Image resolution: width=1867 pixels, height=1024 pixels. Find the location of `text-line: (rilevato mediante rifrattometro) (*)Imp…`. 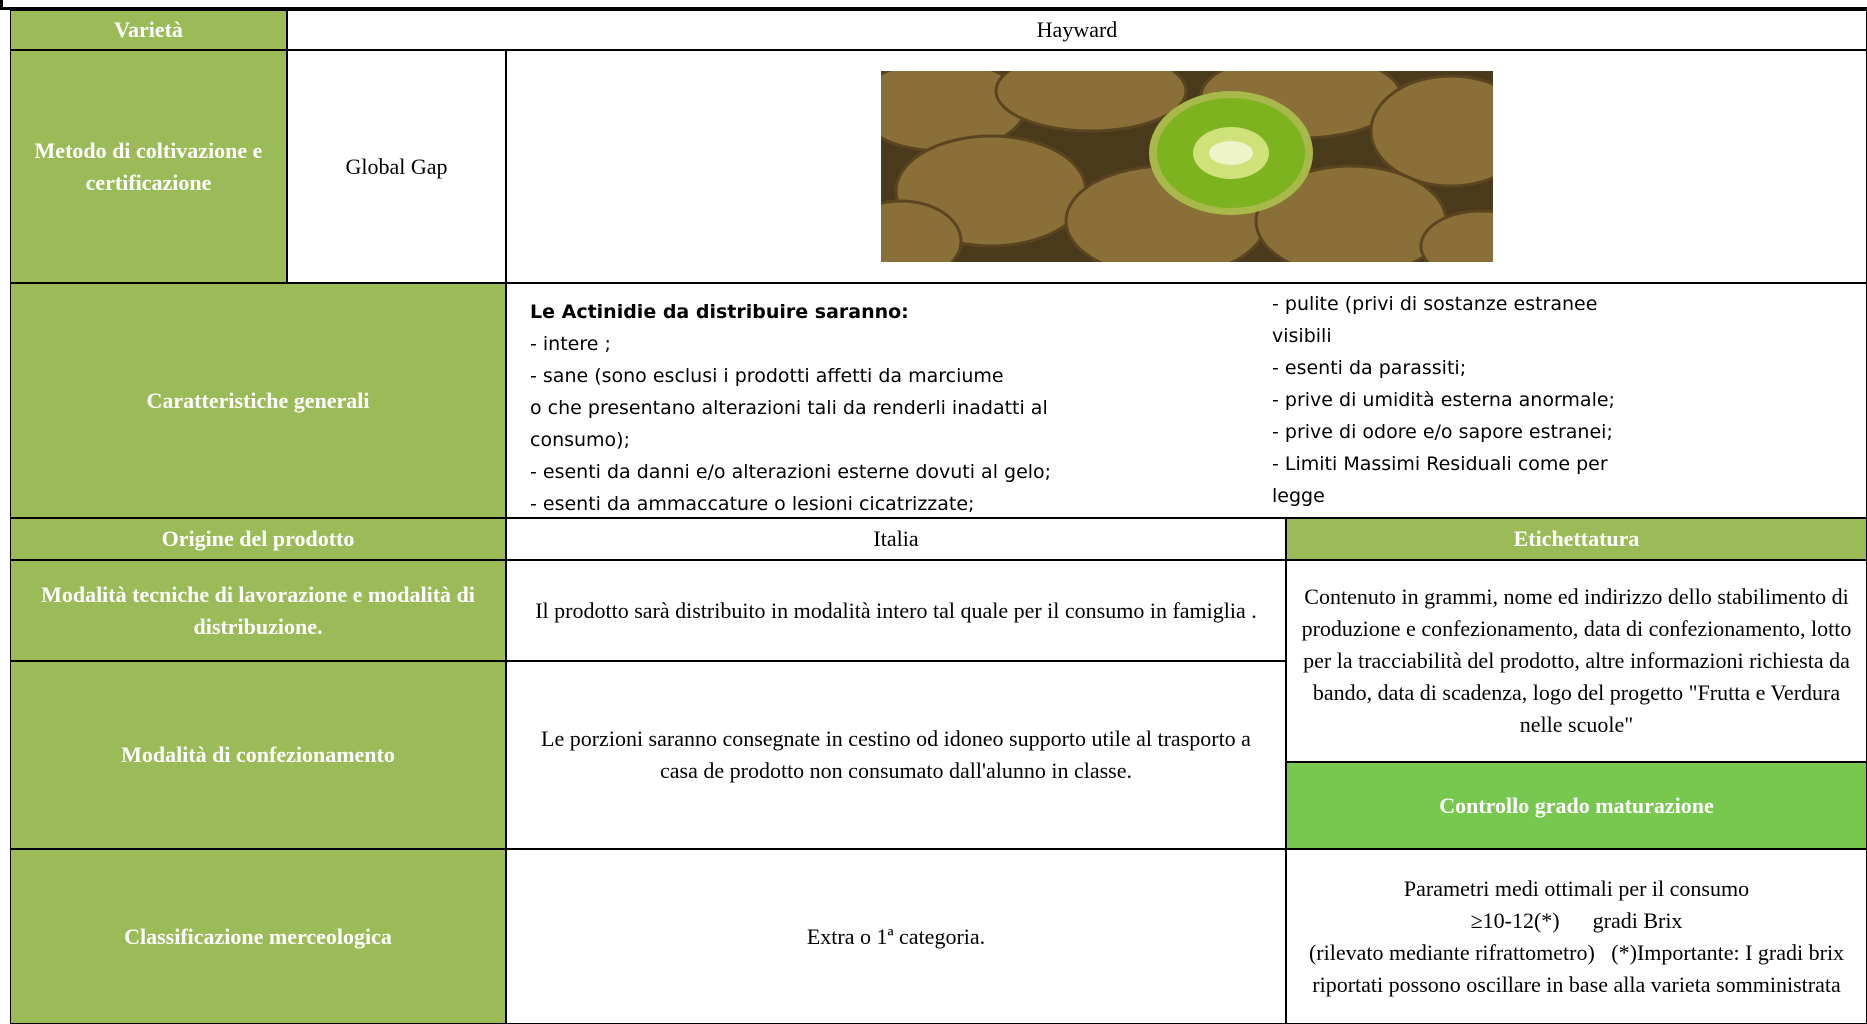

text-line: (rilevato mediante rifrattometro) (*)Imp… is located at coordinates (1579, 968).